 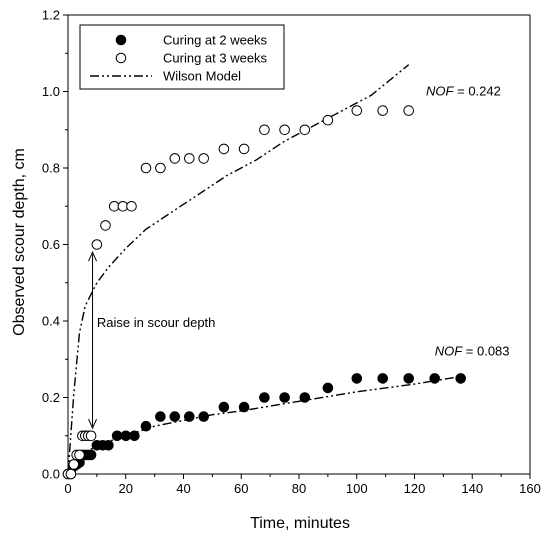 I want to click on y-tick-label: 0.6, so click(x=51, y=244).